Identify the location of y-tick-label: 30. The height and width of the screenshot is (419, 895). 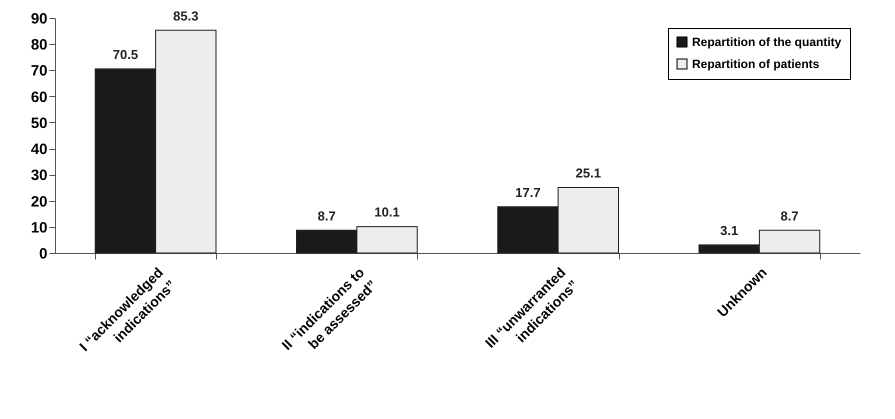
(39, 175).